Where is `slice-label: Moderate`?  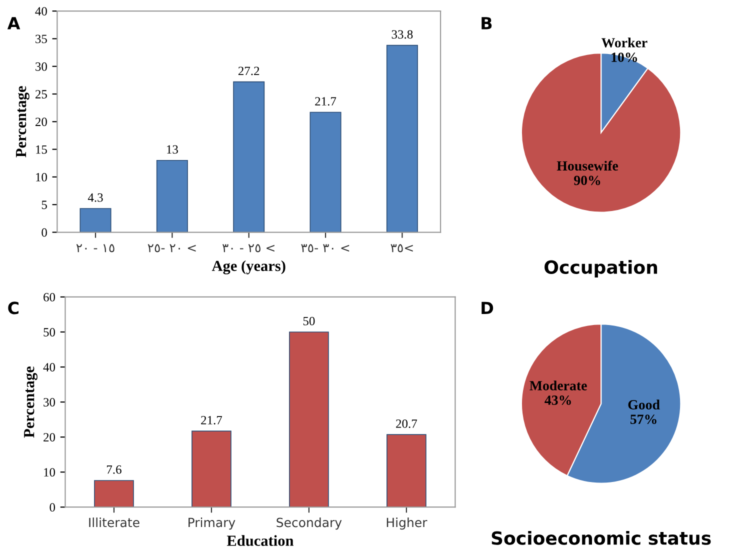
slice-label: Moderate is located at coordinates (558, 385).